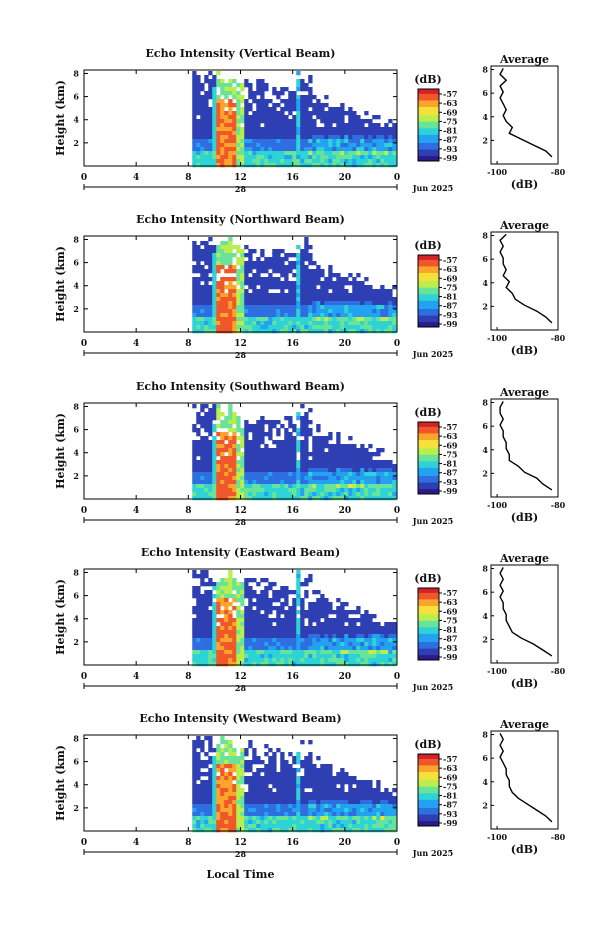 The image size is (610, 929). What do you see at coordinates (240, 386) in the screenshot?
I see `panel-title: Echo Intensity (Southward Beam)` at bounding box center [240, 386].